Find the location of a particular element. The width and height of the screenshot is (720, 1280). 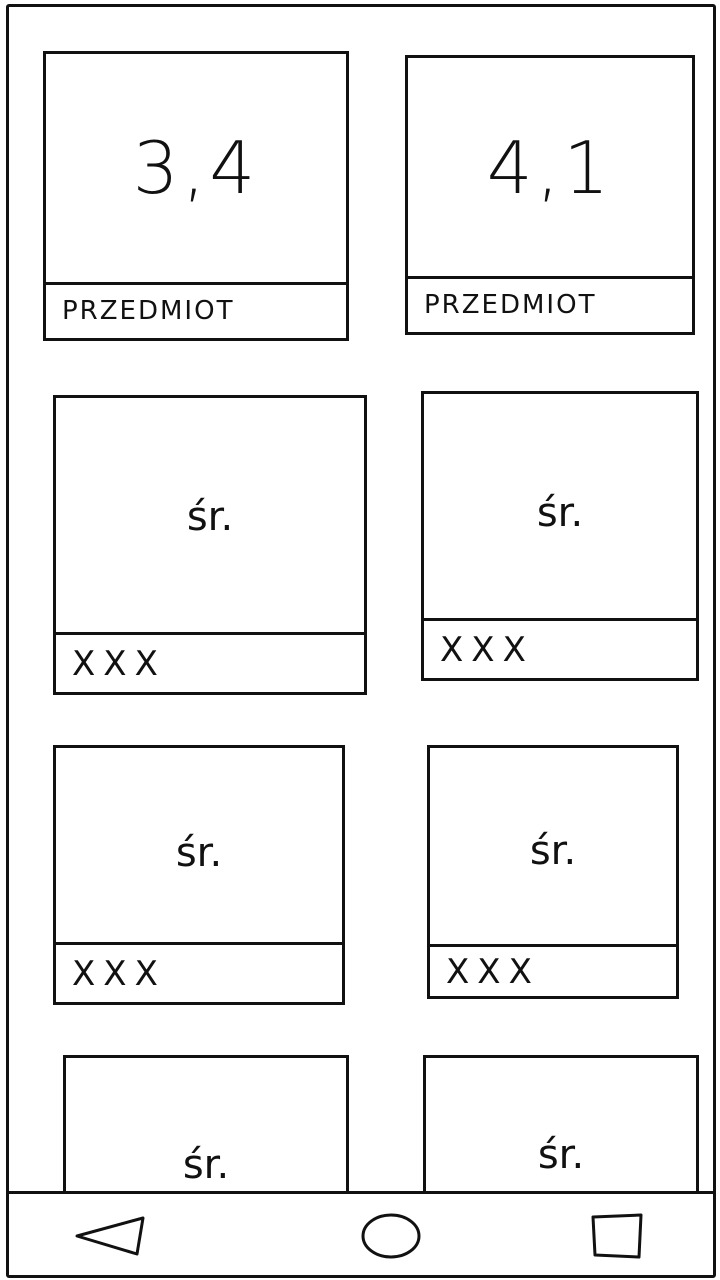

grade-value: 3,4 is located at coordinates (196, 168).